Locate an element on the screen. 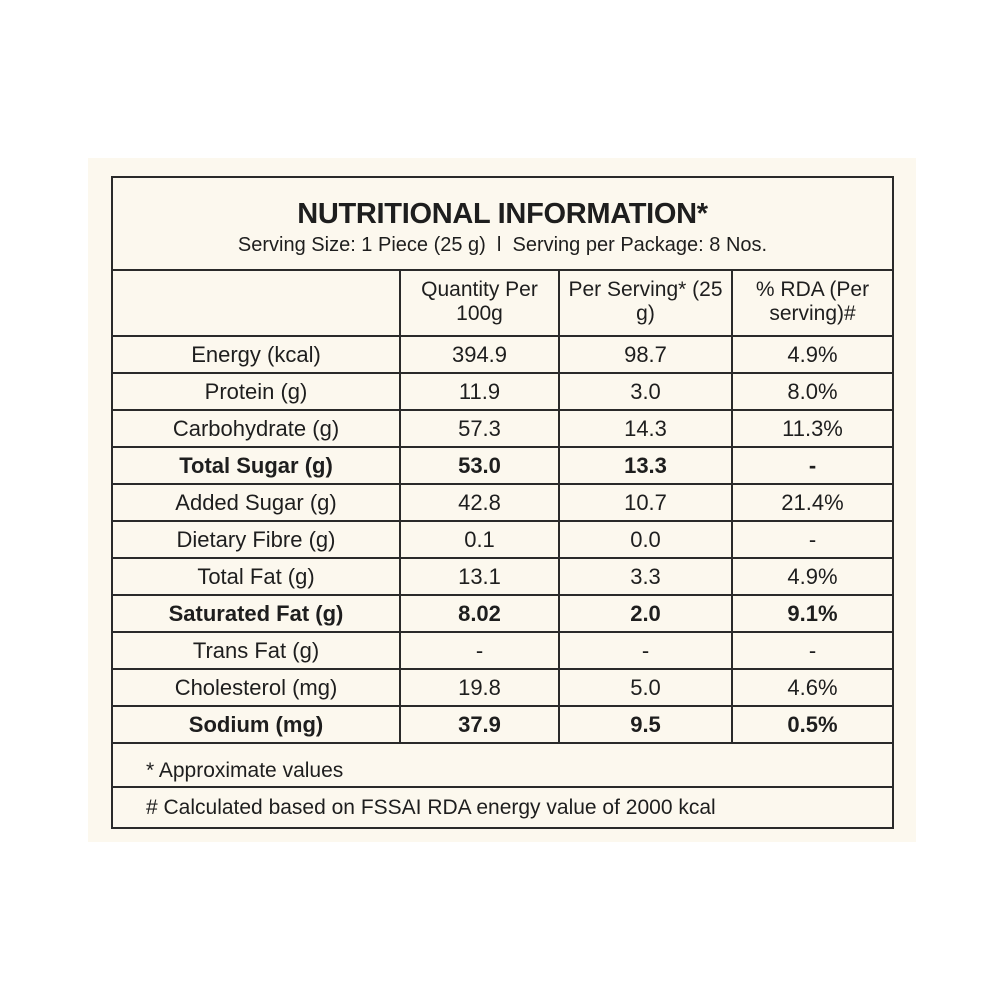  table-row: Protein (g) 11.9 3.0 8.0% is located at coordinates (502, 391).